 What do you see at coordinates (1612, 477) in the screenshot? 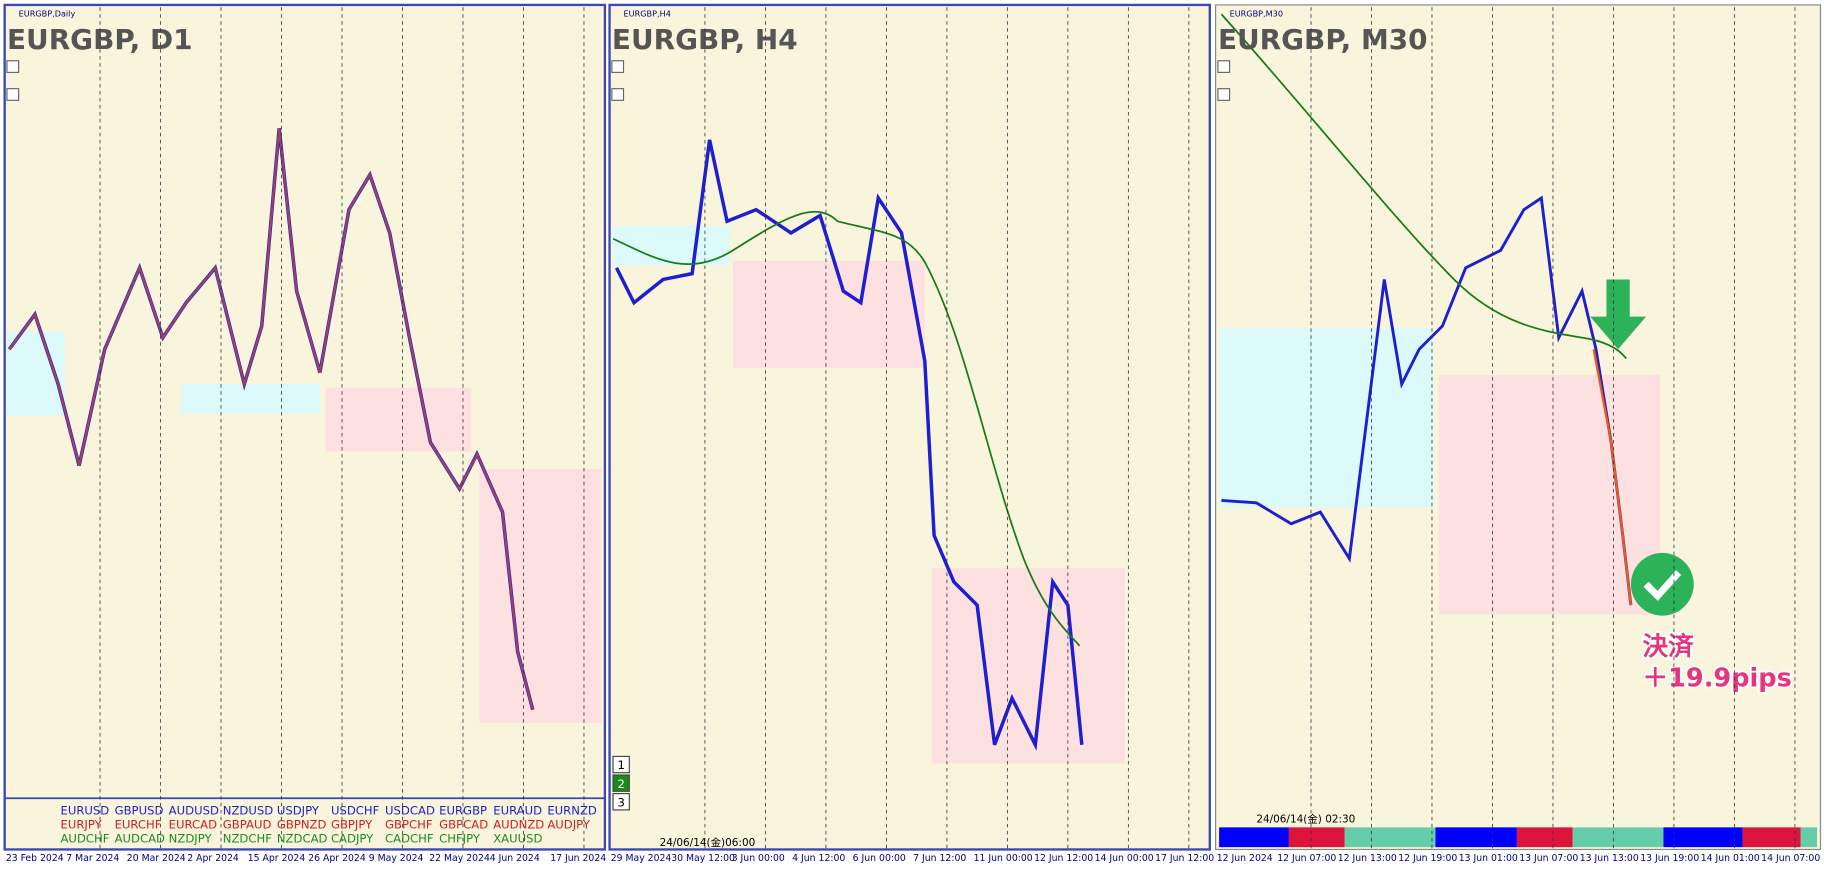
I see `price-trace` at bounding box center [1612, 477].